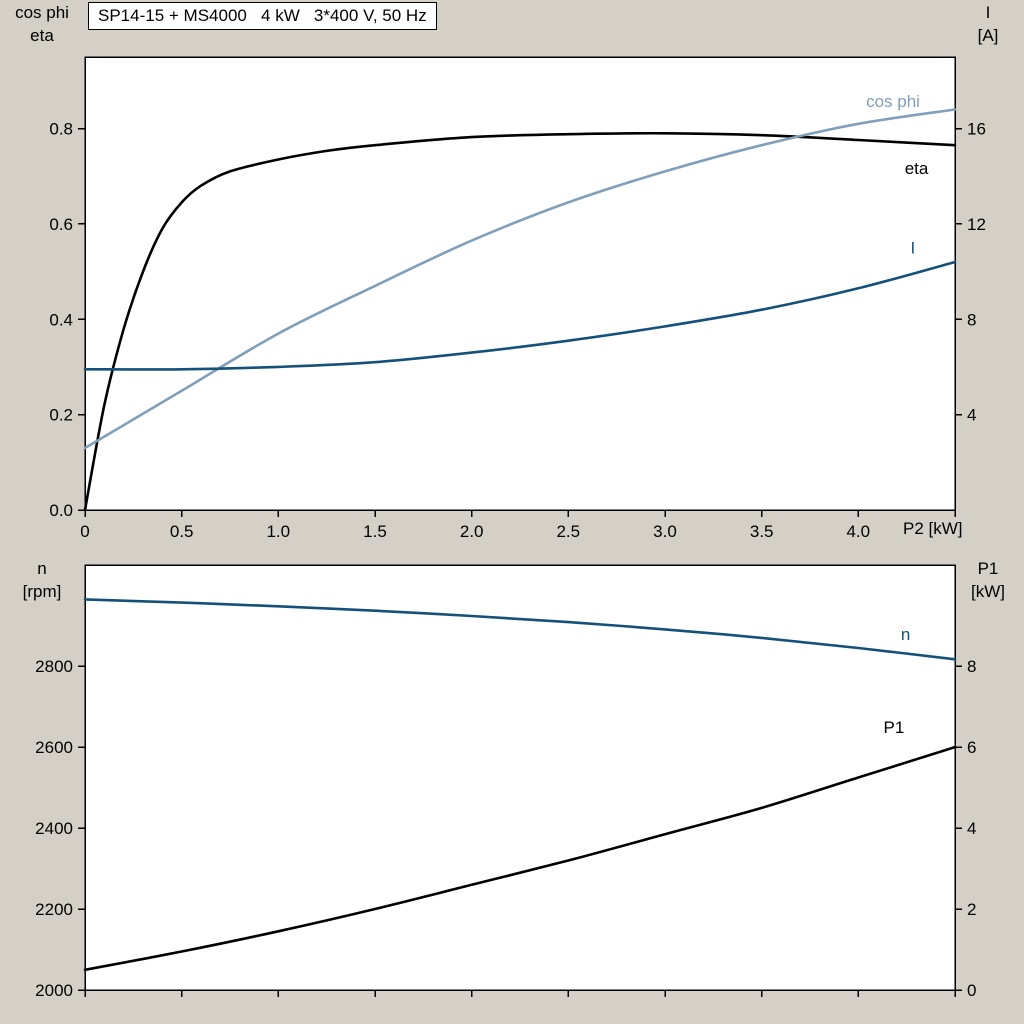  I want to click on svg-text: 16, so click(976, 129).